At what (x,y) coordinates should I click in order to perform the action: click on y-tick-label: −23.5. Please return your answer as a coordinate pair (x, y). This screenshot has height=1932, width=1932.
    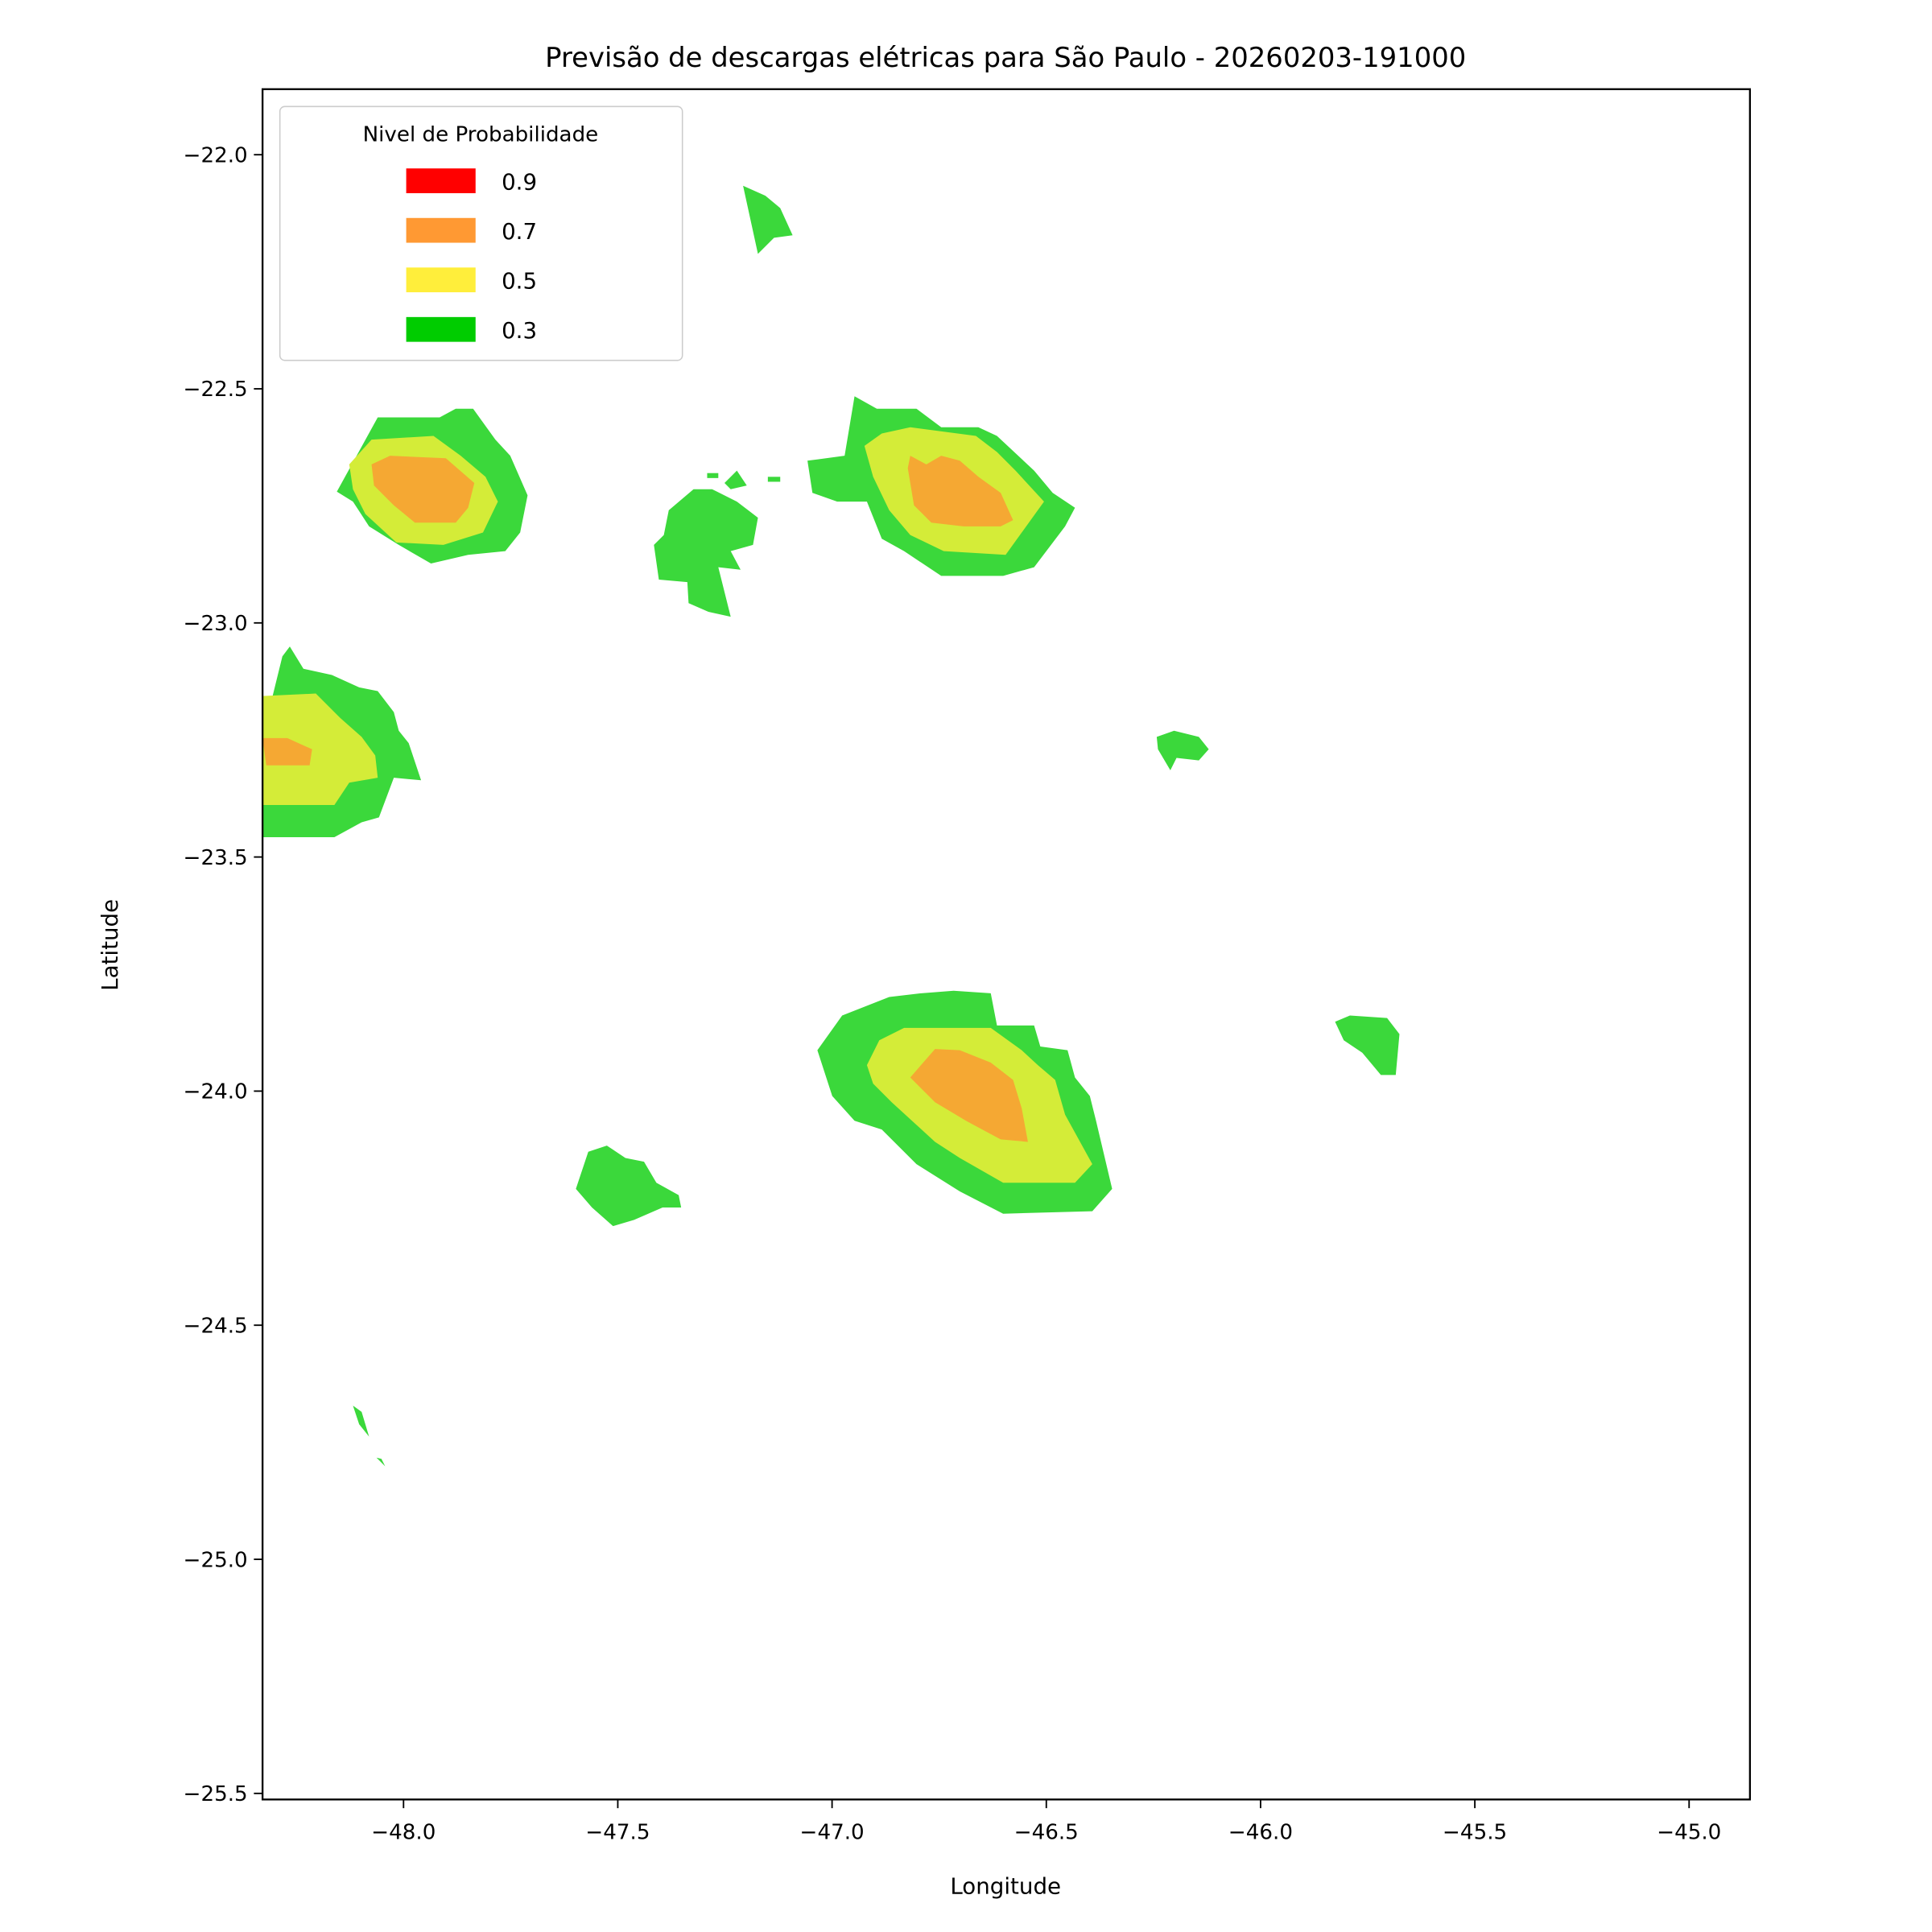
    Looking at the image, I should click on (216, 858).